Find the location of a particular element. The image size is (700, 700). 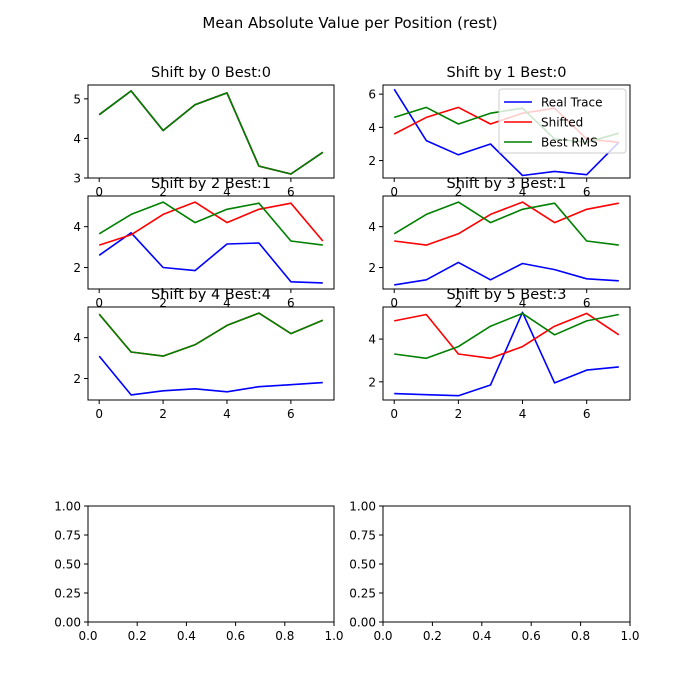

y-tick-label: 3 is located at coordinates (77, 179).